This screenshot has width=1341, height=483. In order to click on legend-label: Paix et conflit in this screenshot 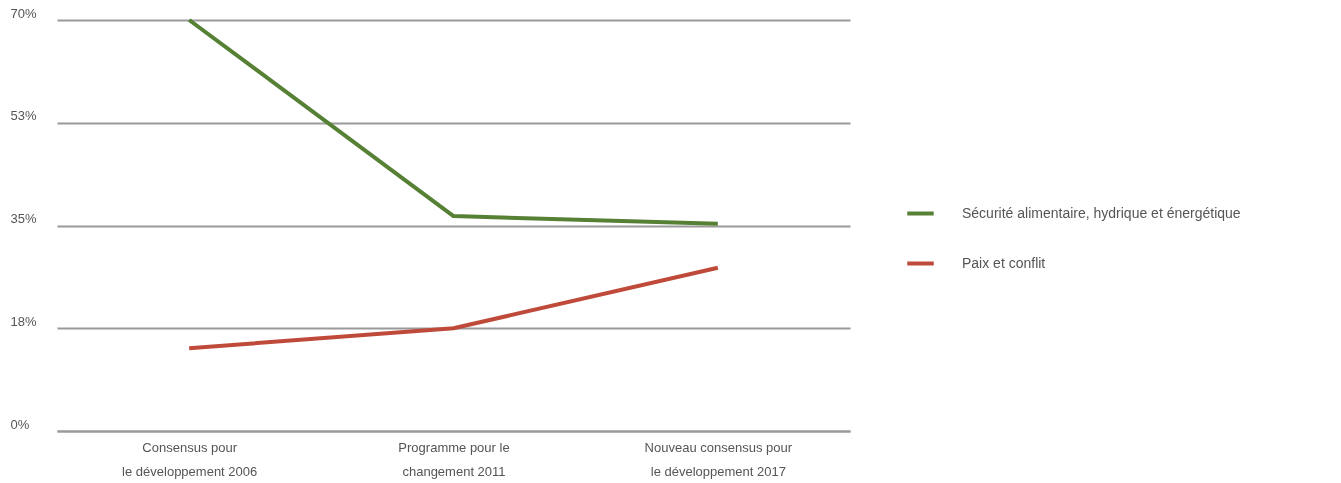, I will do `click(1004, 262)`.